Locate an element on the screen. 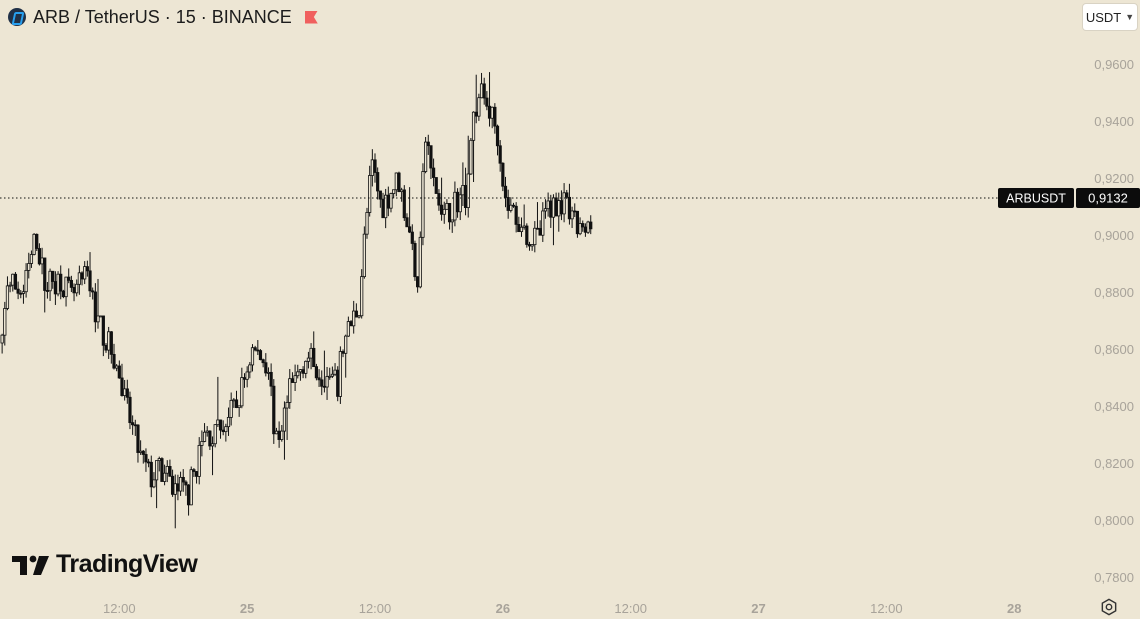 The width and height of the screenshot is (1140, 619). currency-selector-button: USDT ▼ is located at coordinates (1110, 17).